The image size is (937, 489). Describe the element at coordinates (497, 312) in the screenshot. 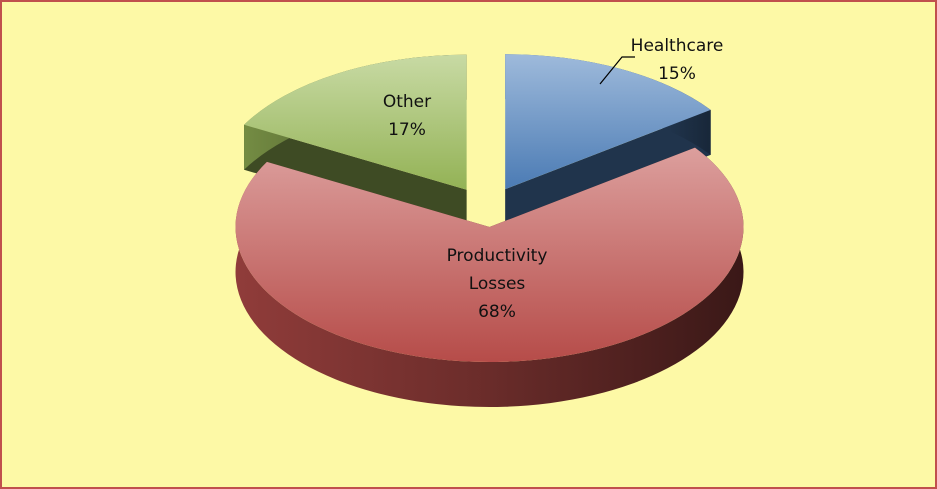

I see `value-label: 68%` at that location.